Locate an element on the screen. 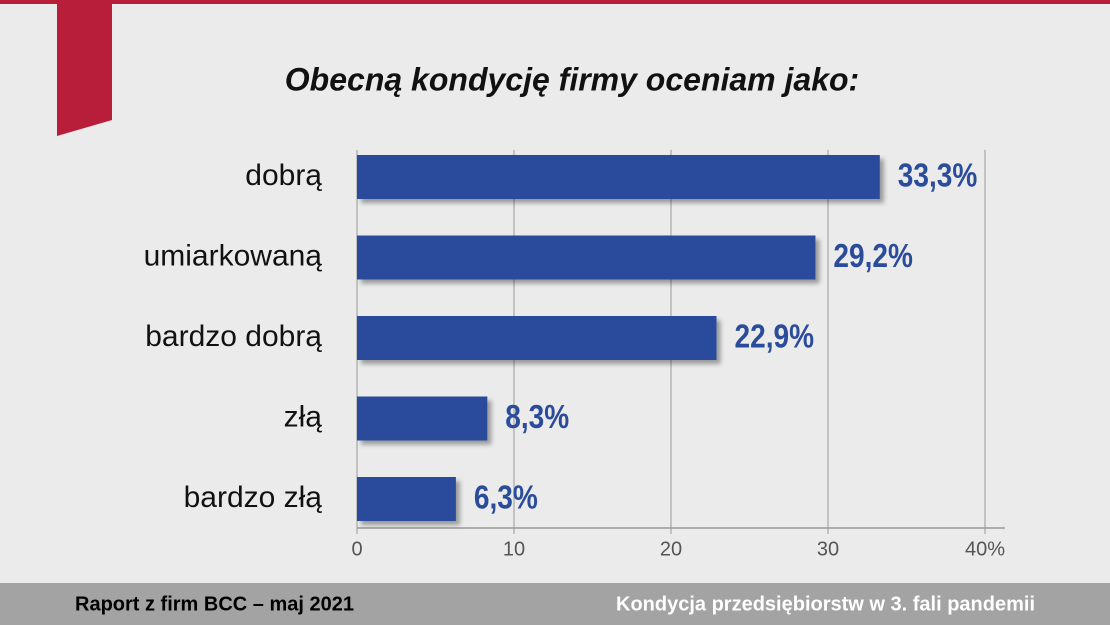 This screenshot has height=625, width=1110. value-label: 6,3% is located at coordinates (506, 498).